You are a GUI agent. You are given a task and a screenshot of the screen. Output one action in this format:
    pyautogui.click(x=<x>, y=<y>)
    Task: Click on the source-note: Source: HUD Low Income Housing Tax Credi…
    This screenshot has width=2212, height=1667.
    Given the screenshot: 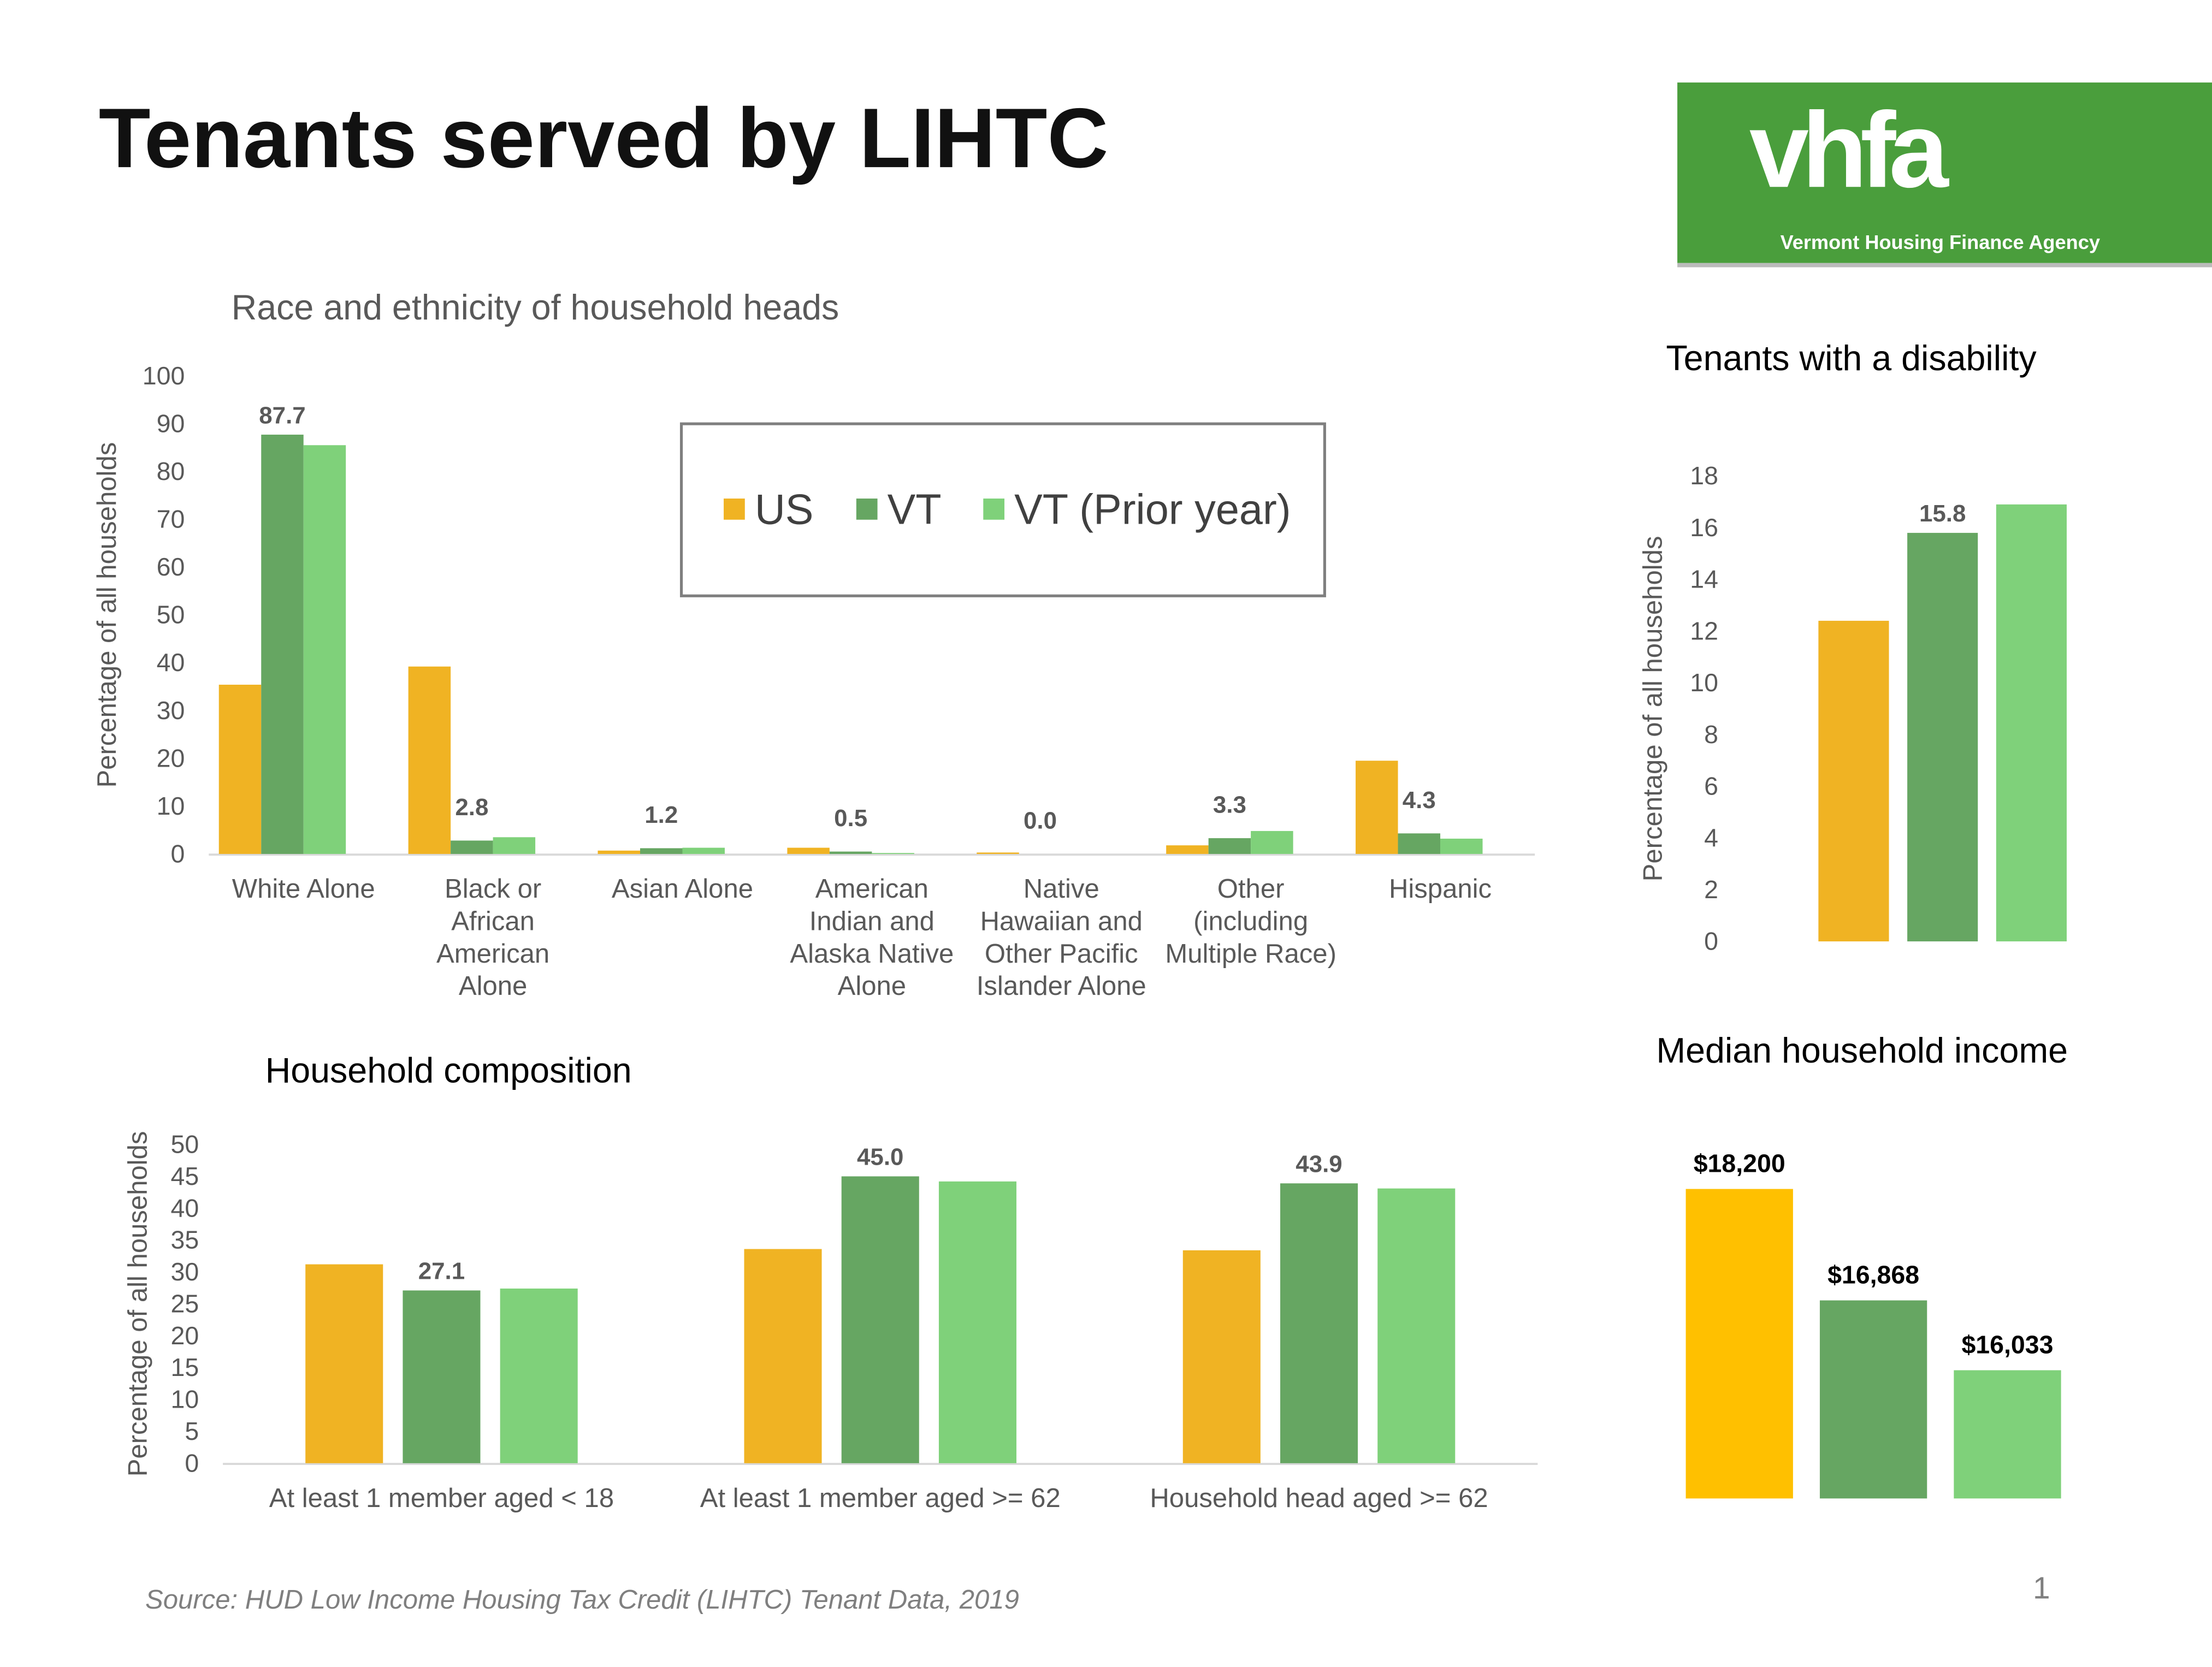 What is the action you would take?
    pyautogui.click(x=582, y=1600)
    